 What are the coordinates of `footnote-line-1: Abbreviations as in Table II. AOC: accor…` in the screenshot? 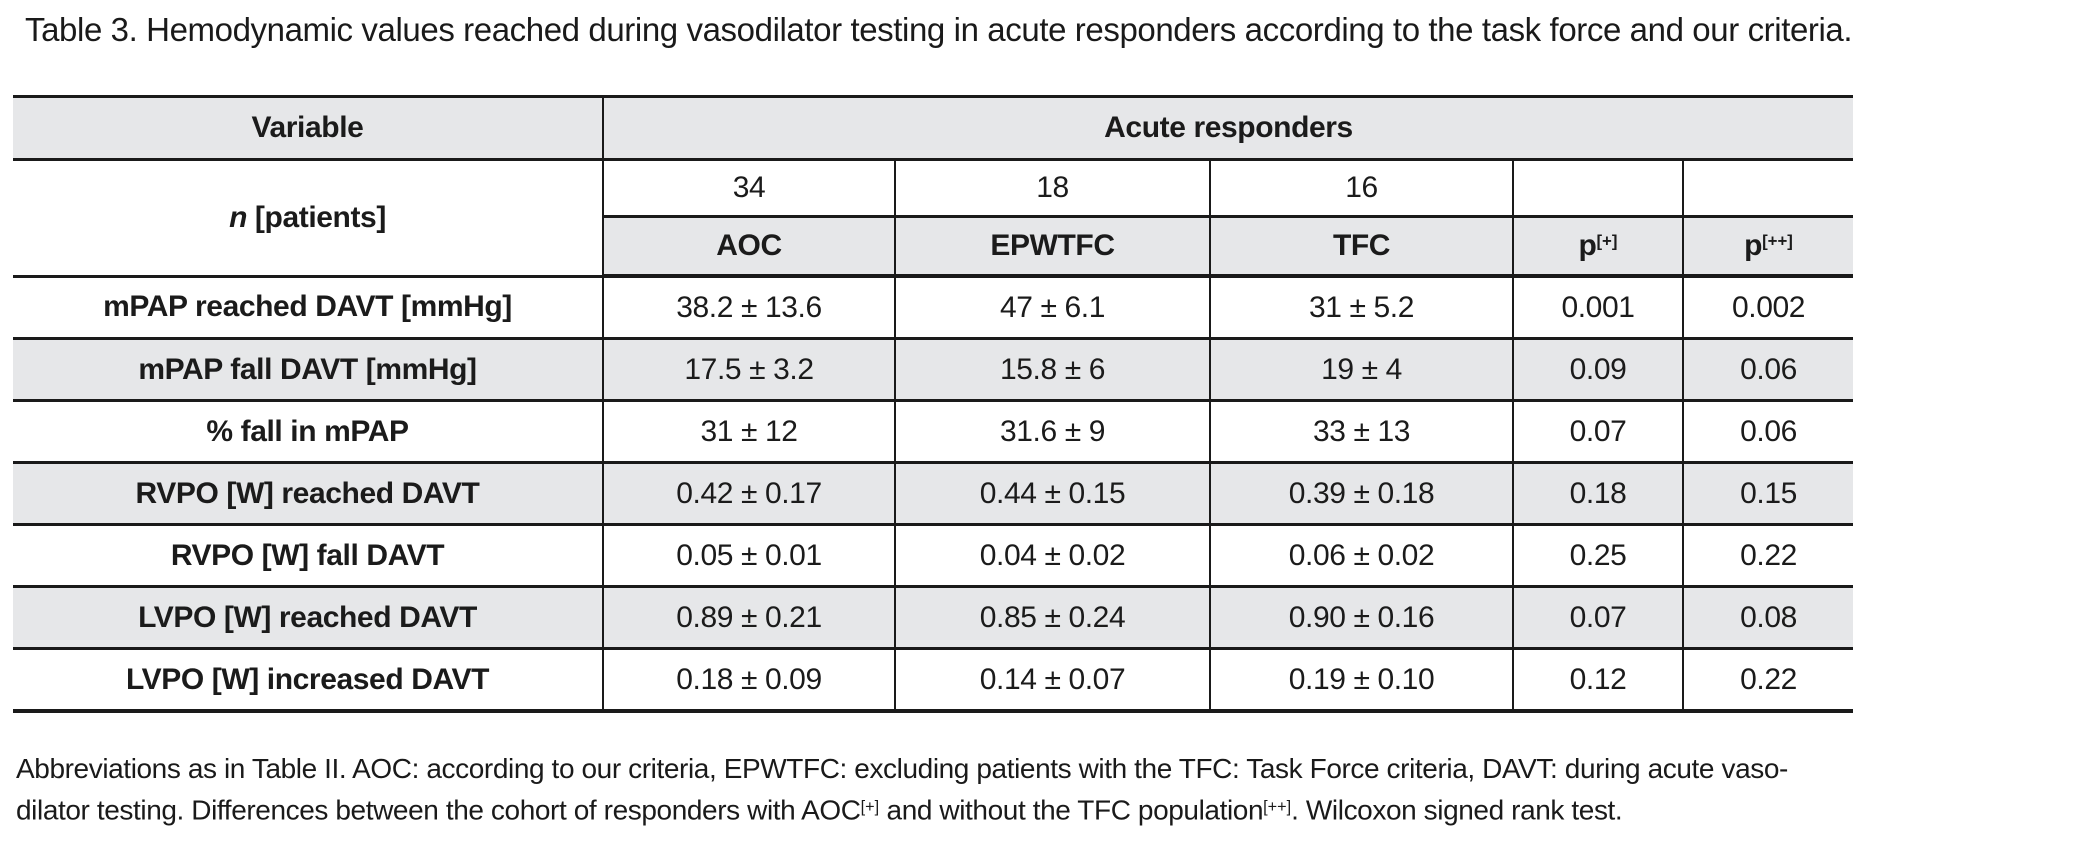 It's located at (902, 768).